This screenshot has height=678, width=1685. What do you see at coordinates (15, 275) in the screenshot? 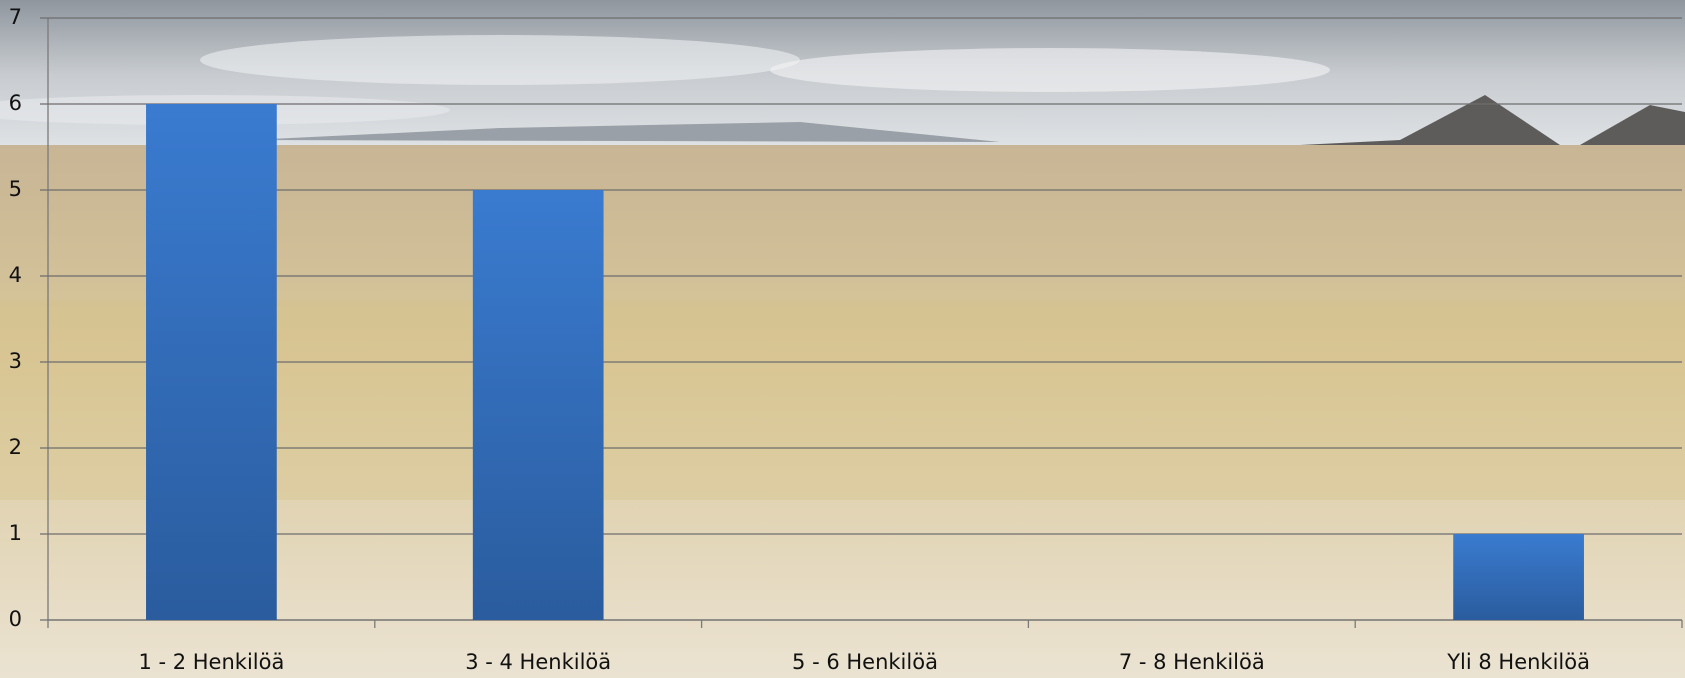
I see `y-tick-label: 4` at bounding box center [15, 275].